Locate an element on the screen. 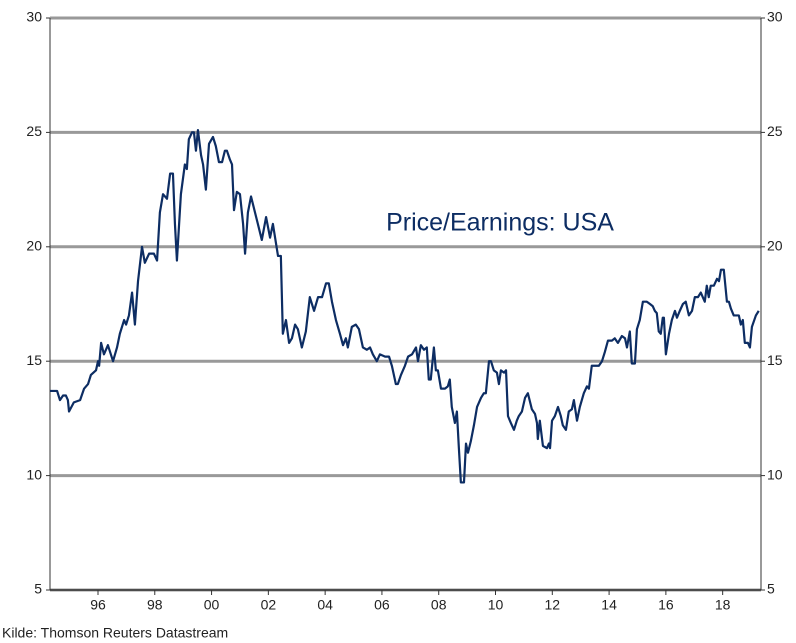  y-tick-label: 5 is located at coordinates (38, 589).